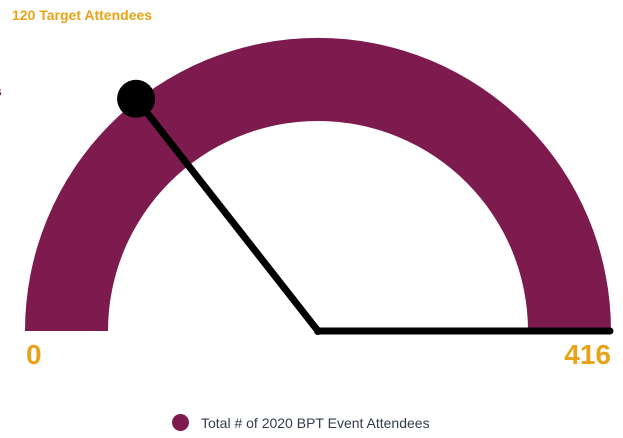 Image resolution: width=623 pixels, height=438 pixels. What do you see at coordinates (34, 354) in the screenshot?
I see `axis-min-label: 0` at bounding box center [34, 354].